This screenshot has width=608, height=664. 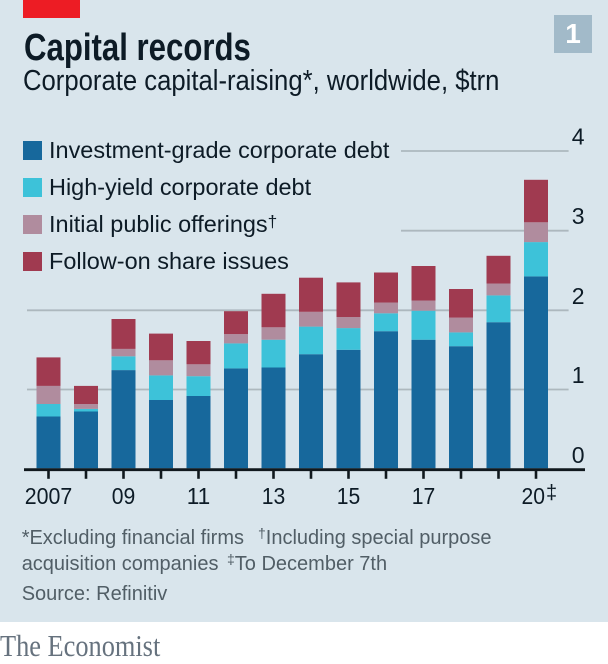 What do you see at coordinates (578, 455) in the screenshot?
I see `svg-text: 0` at bounding box center [578, 455].